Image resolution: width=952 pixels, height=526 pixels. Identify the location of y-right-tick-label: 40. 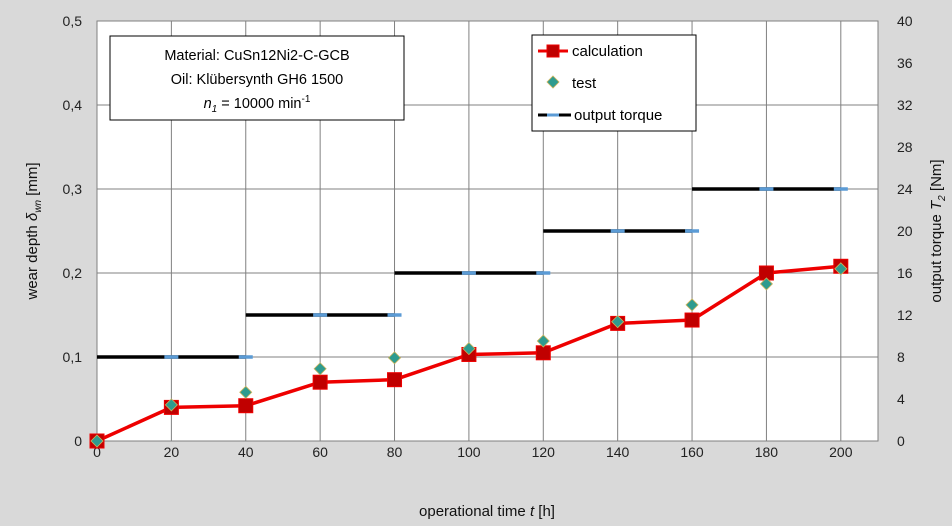
(905, 21).